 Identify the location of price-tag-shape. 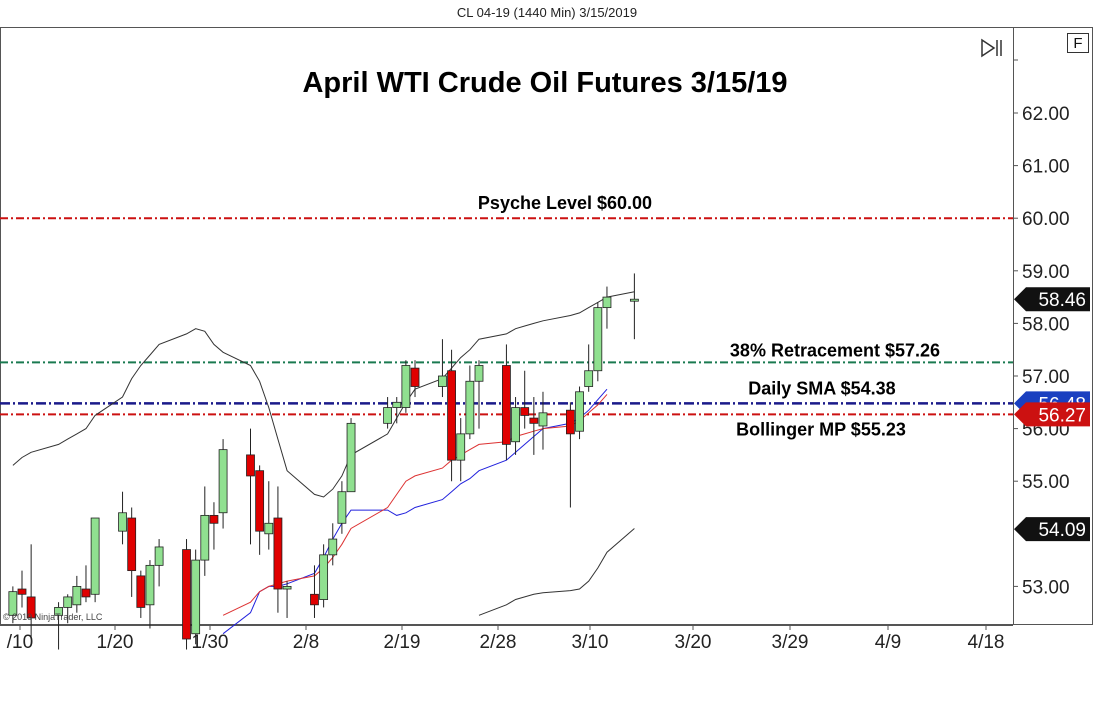
(1052, 414).